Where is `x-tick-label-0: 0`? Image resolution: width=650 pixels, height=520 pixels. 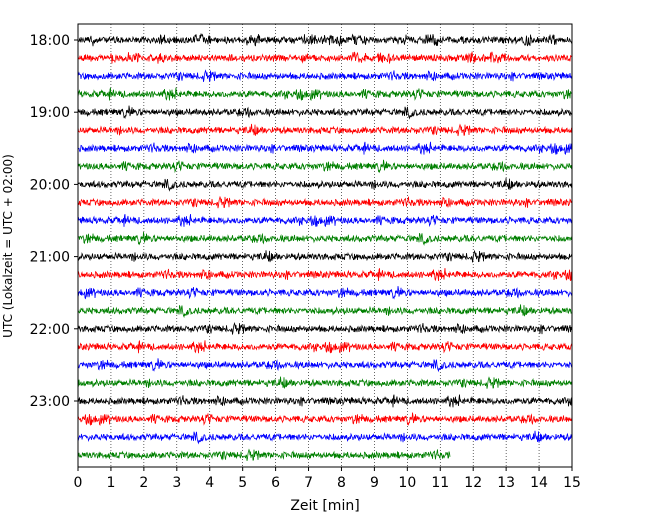 x-tick-label-0: 0 is located at coordinates (78, 483).